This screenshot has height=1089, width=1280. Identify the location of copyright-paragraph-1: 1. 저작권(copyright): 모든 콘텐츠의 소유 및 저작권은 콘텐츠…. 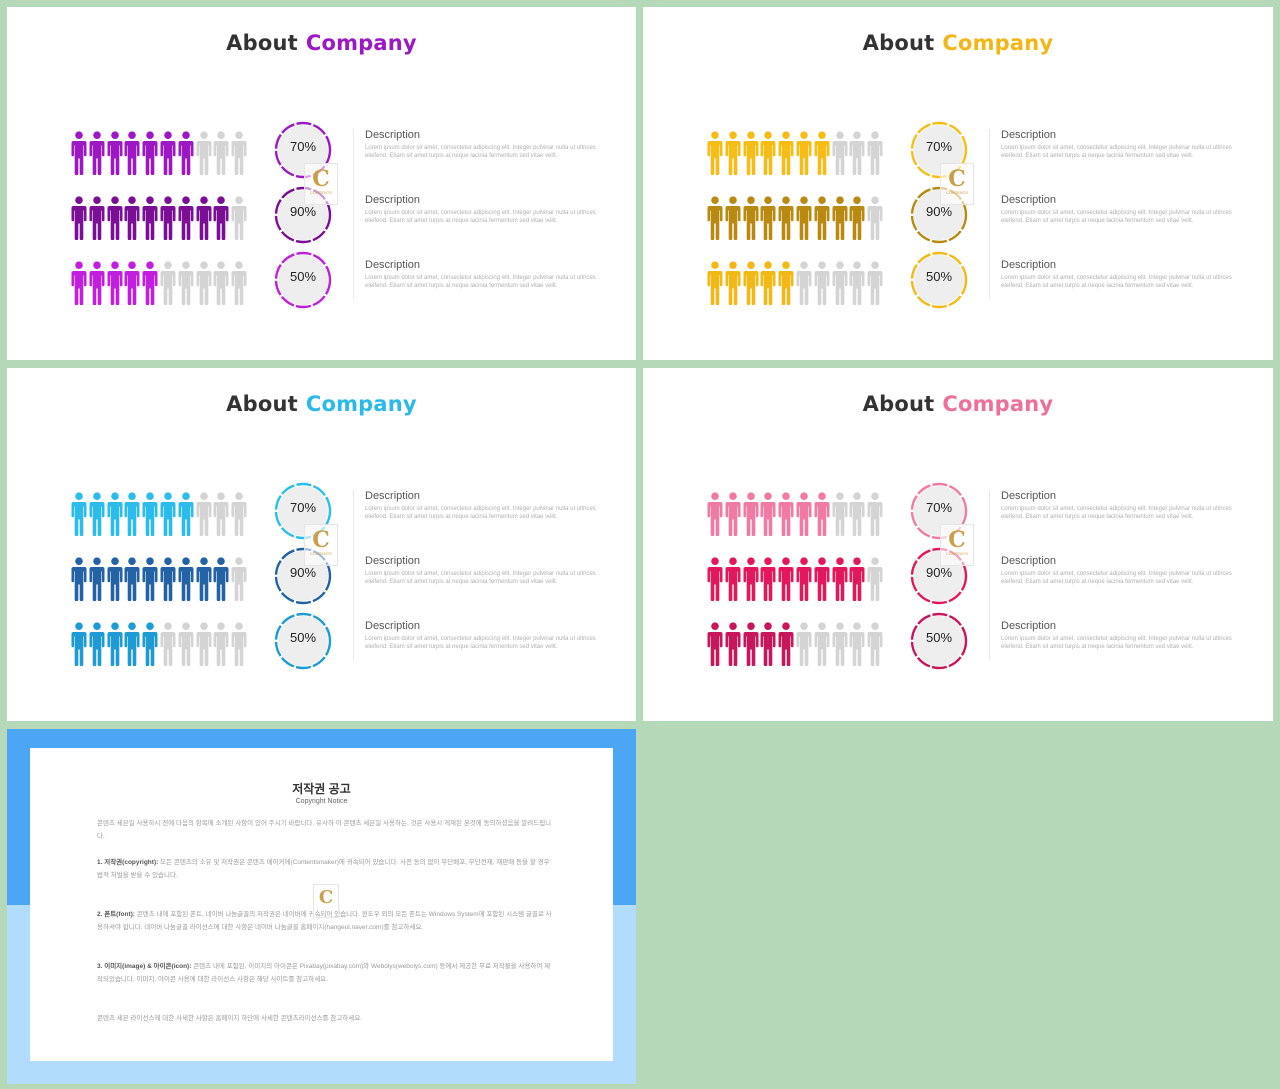
(324, 869).